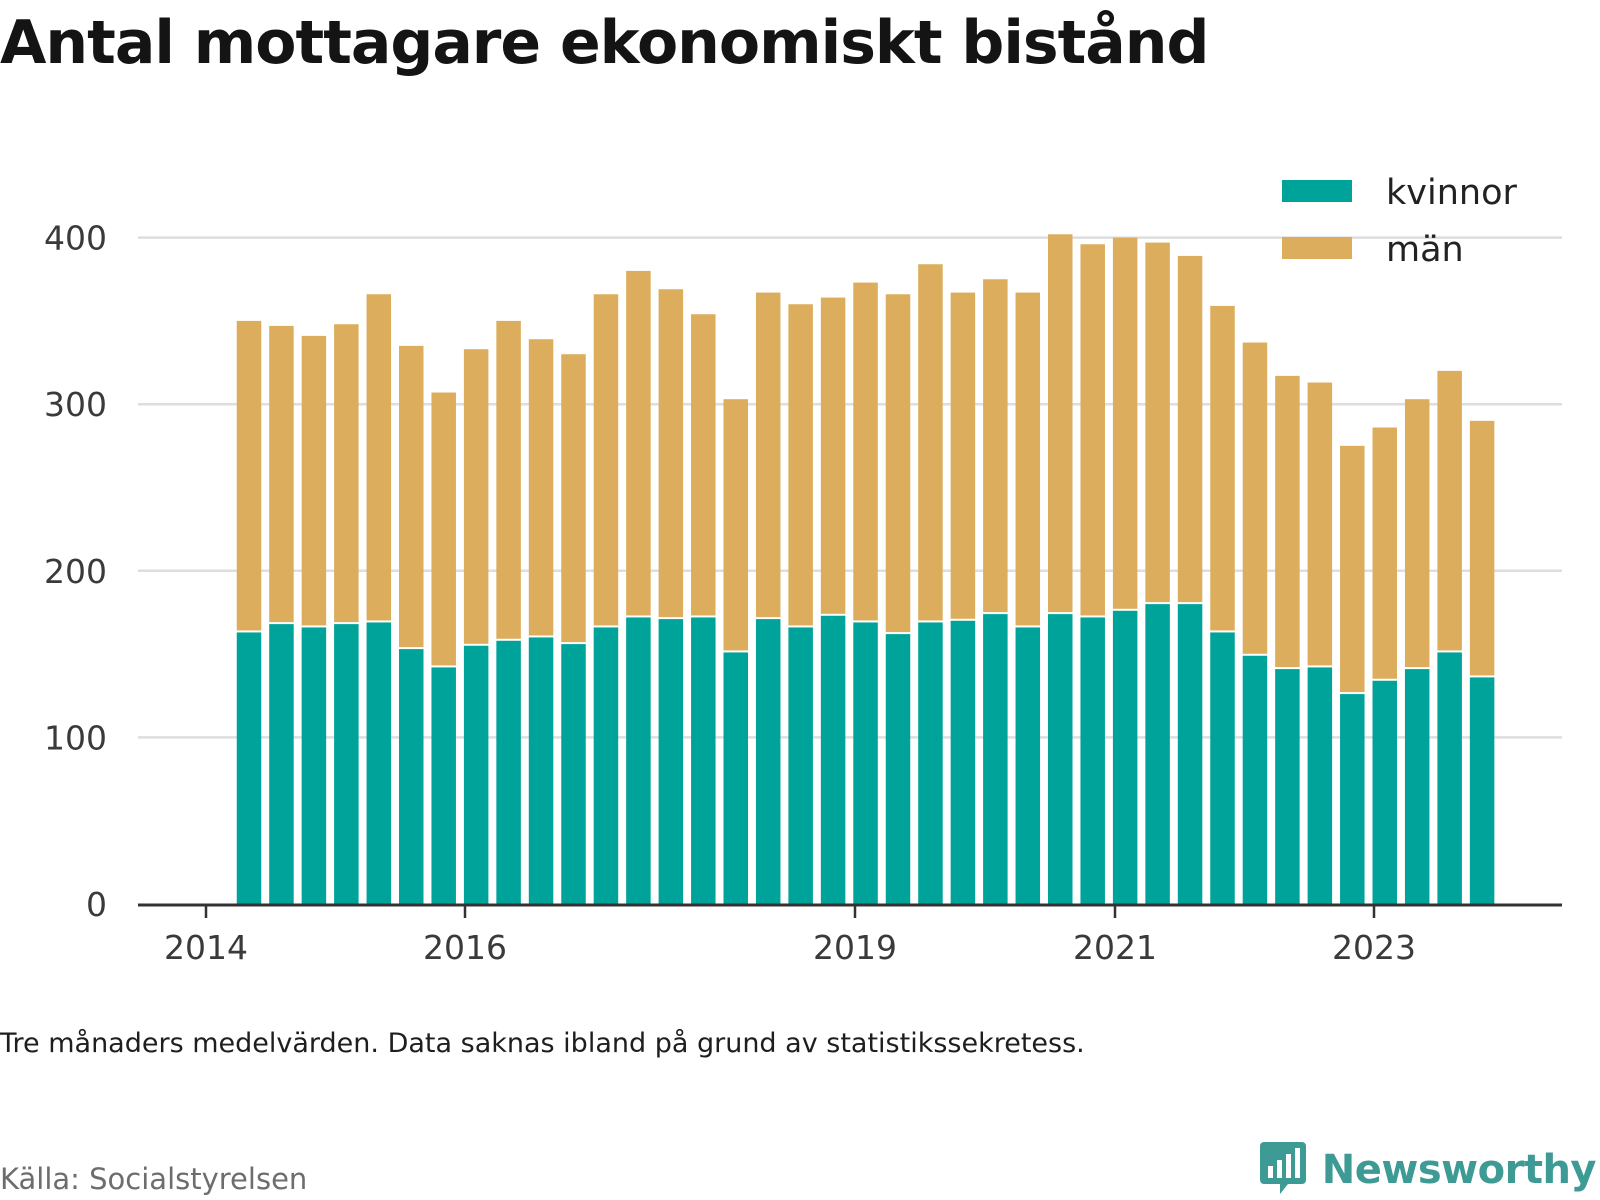 Image resolution: width=1600 pixels, height=1200 pixels. What do you see at coordinates (75, 238) in the screenshot?
I see `y-tick-label: 400` at bounding box center [75, 238].